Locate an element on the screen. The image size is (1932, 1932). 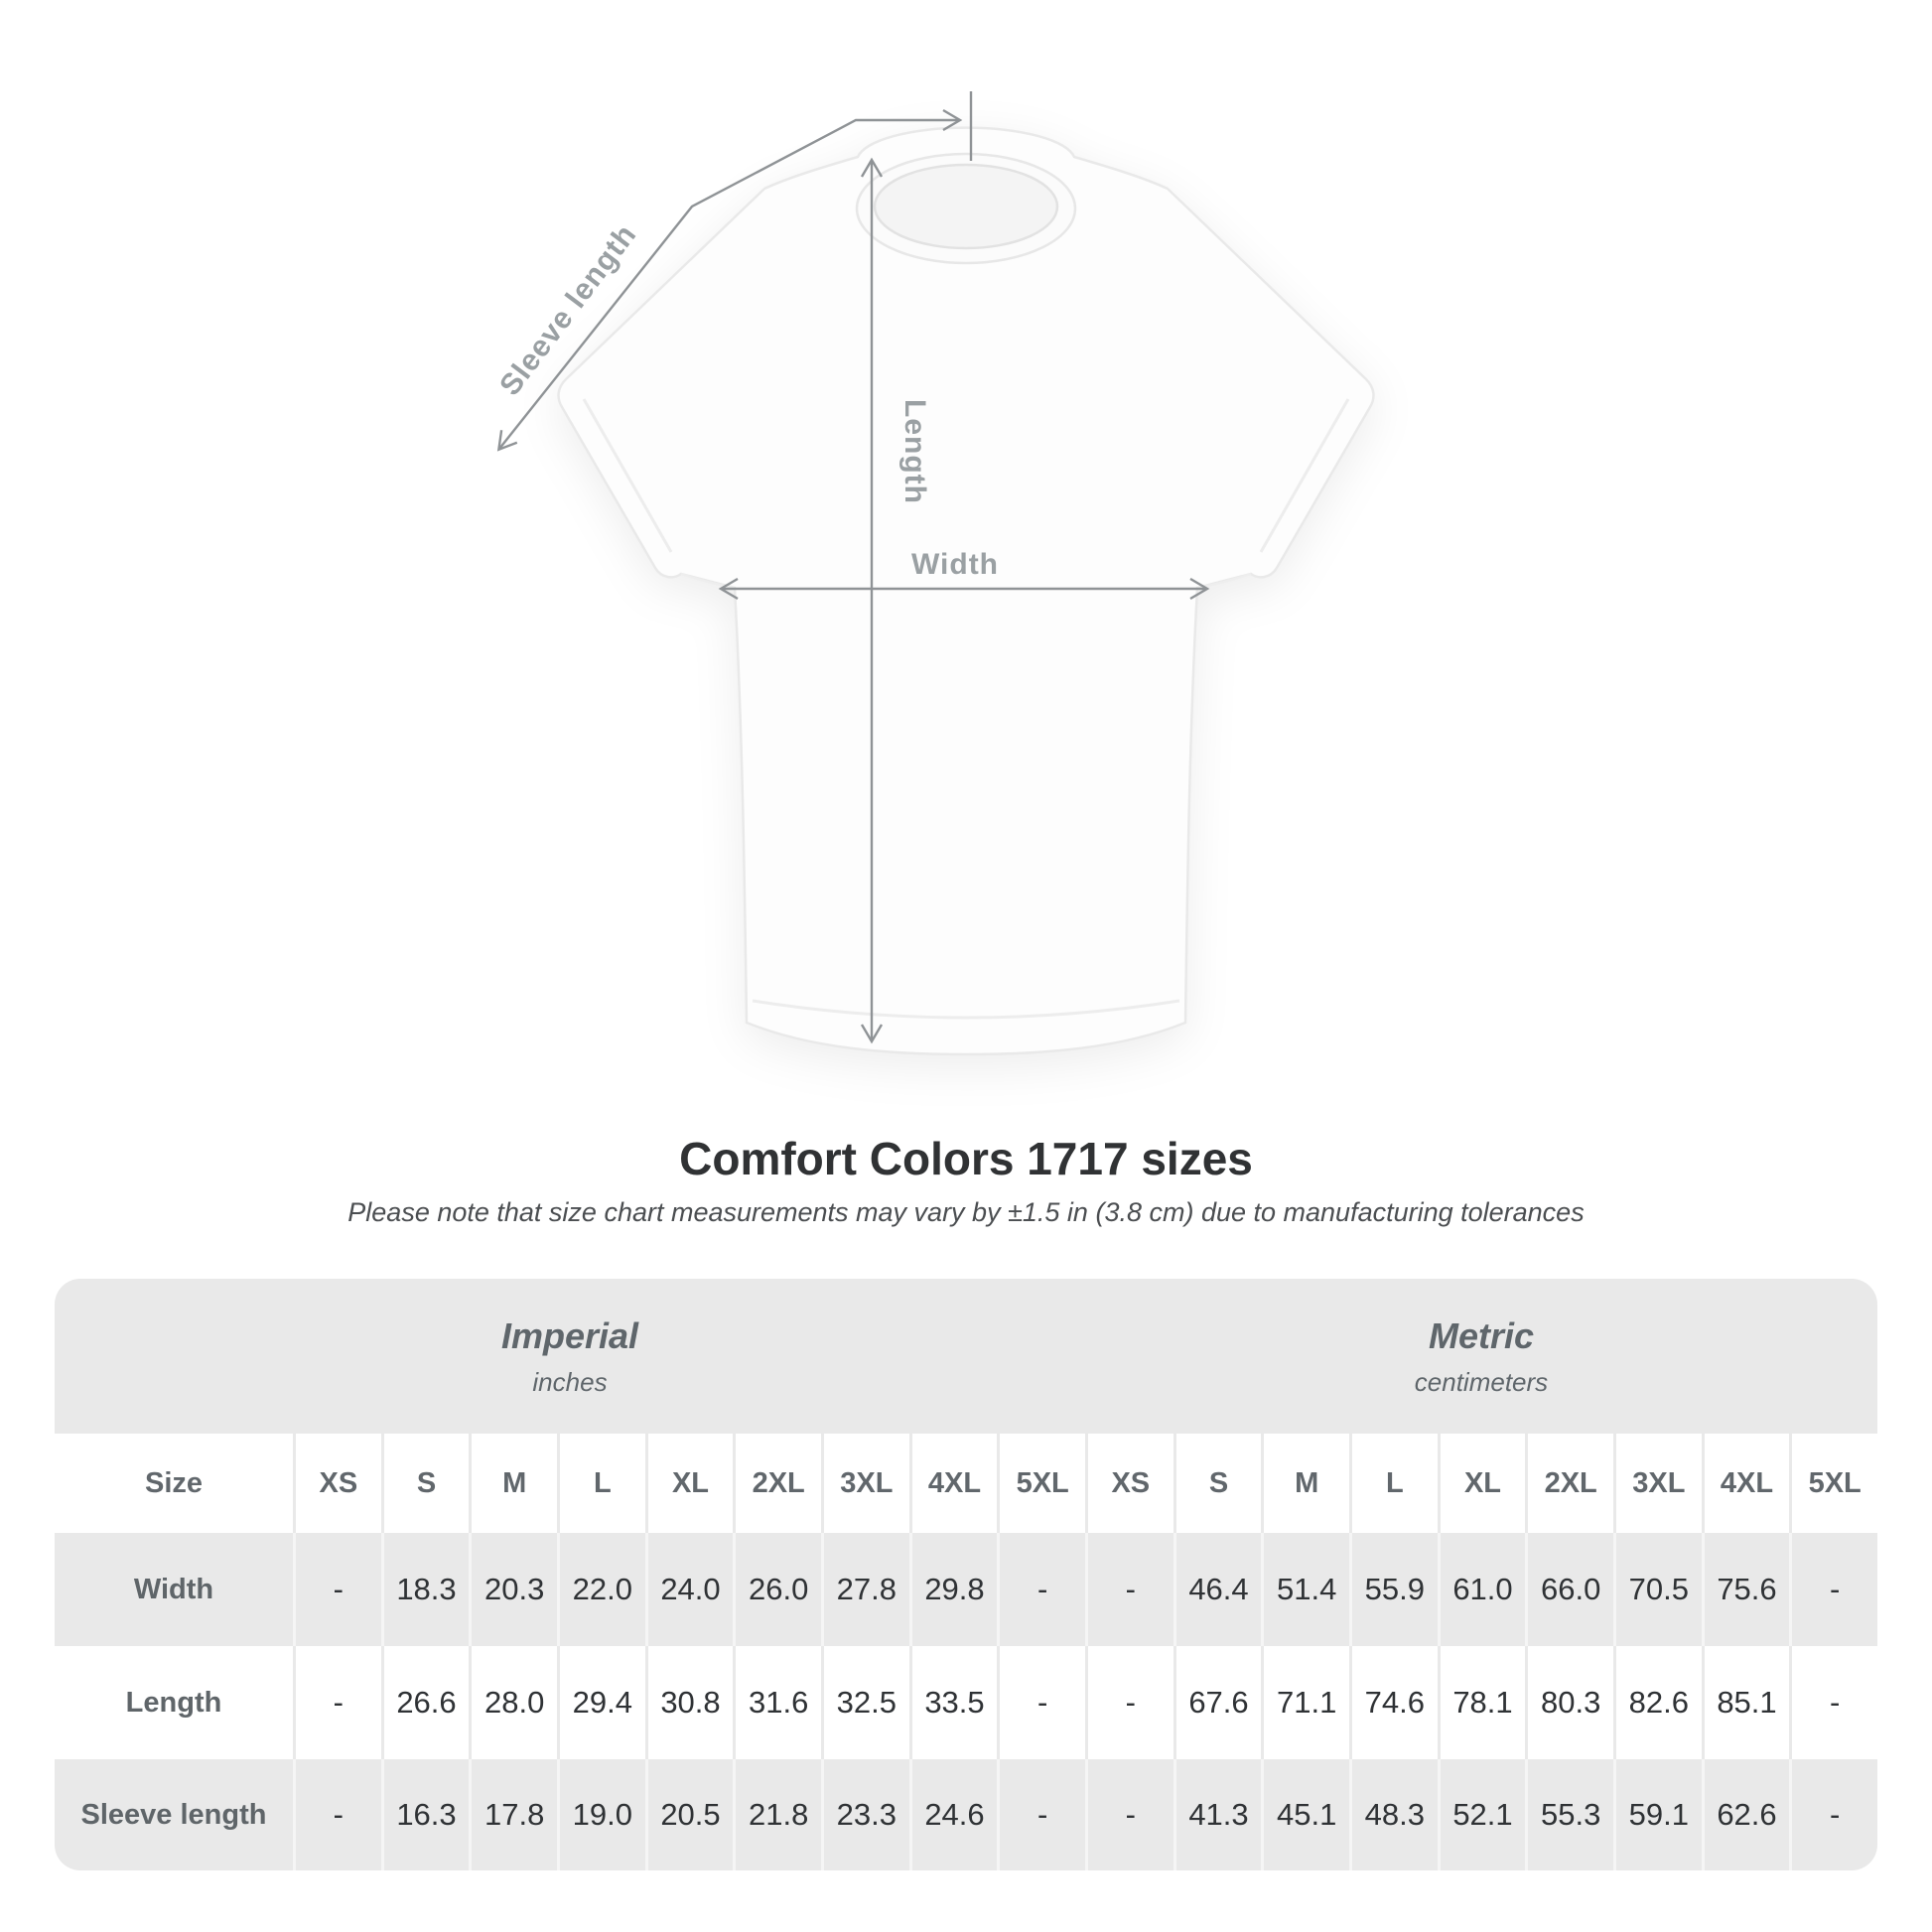
size-col-header-metric-3xl: 3XL is located at coordinates (1657, 1483).